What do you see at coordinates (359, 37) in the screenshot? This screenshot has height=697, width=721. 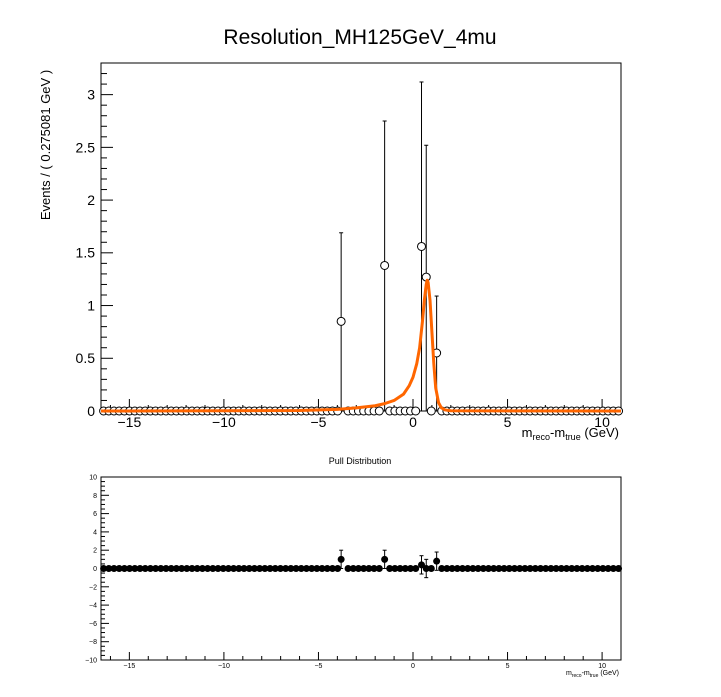 I see `main-title: Resolution_MH125GeV_4mu` at bounding box center [359, 37].